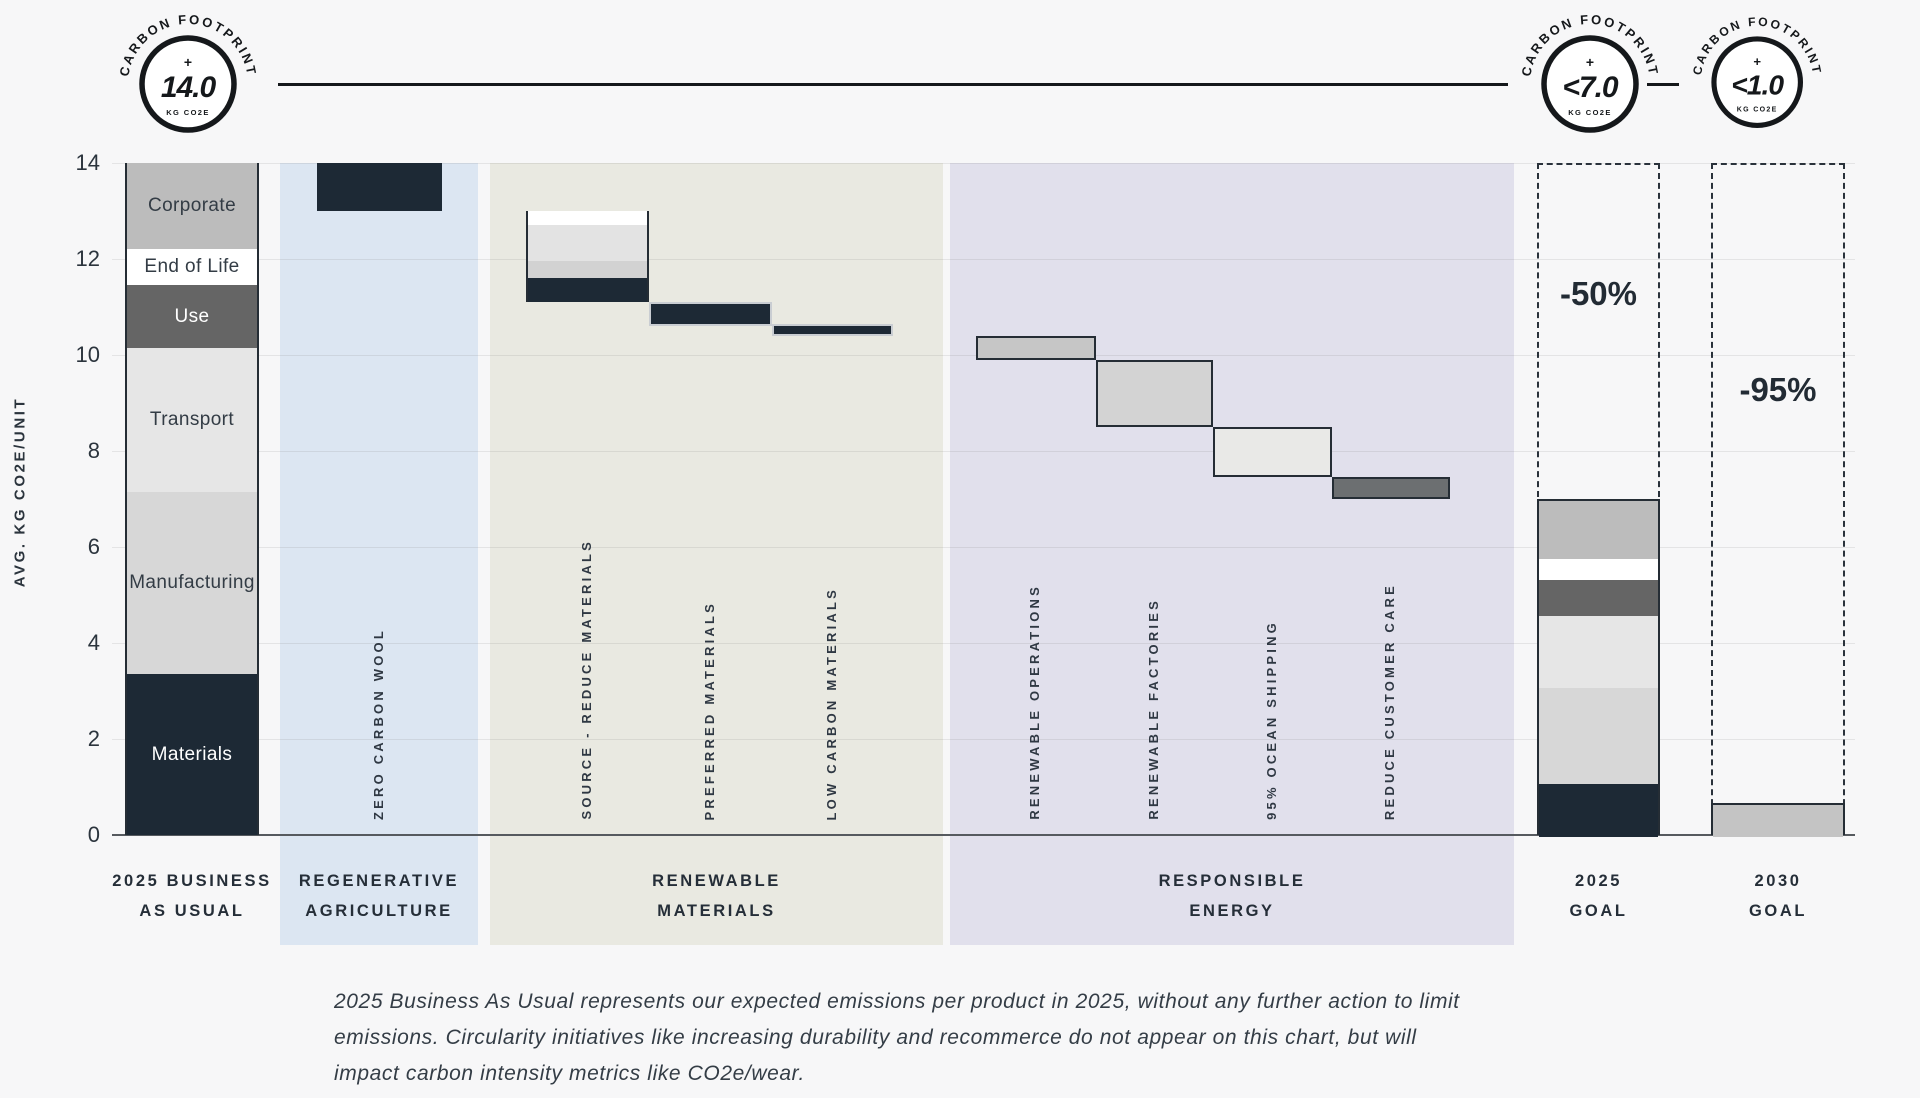 Image resolution: width=1920 pixels, height=1098 pixels. I want to click on column-rm3, so click(832, 329).